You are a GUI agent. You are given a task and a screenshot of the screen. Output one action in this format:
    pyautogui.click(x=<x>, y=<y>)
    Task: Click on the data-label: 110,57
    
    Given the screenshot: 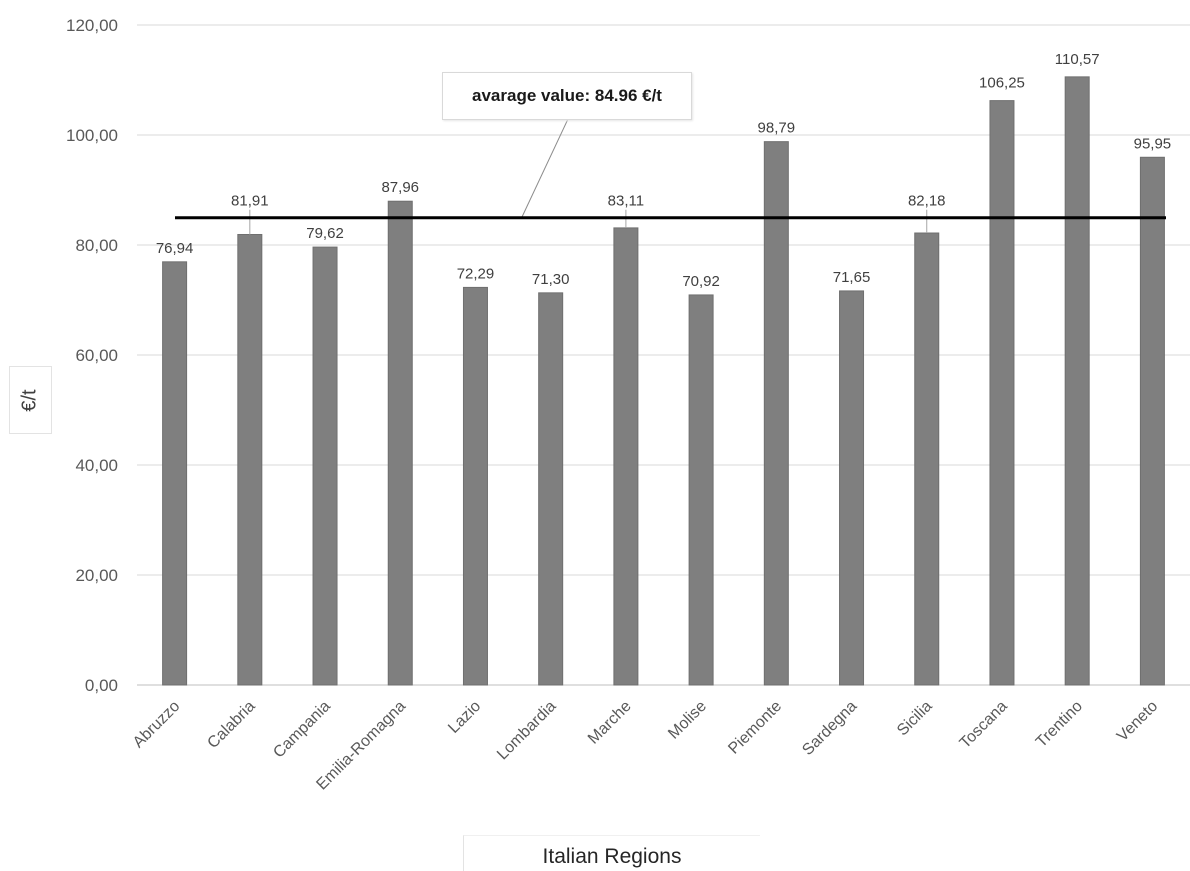 What is the action you would take?
    pyautogui.click(x=1077, y=59)
    